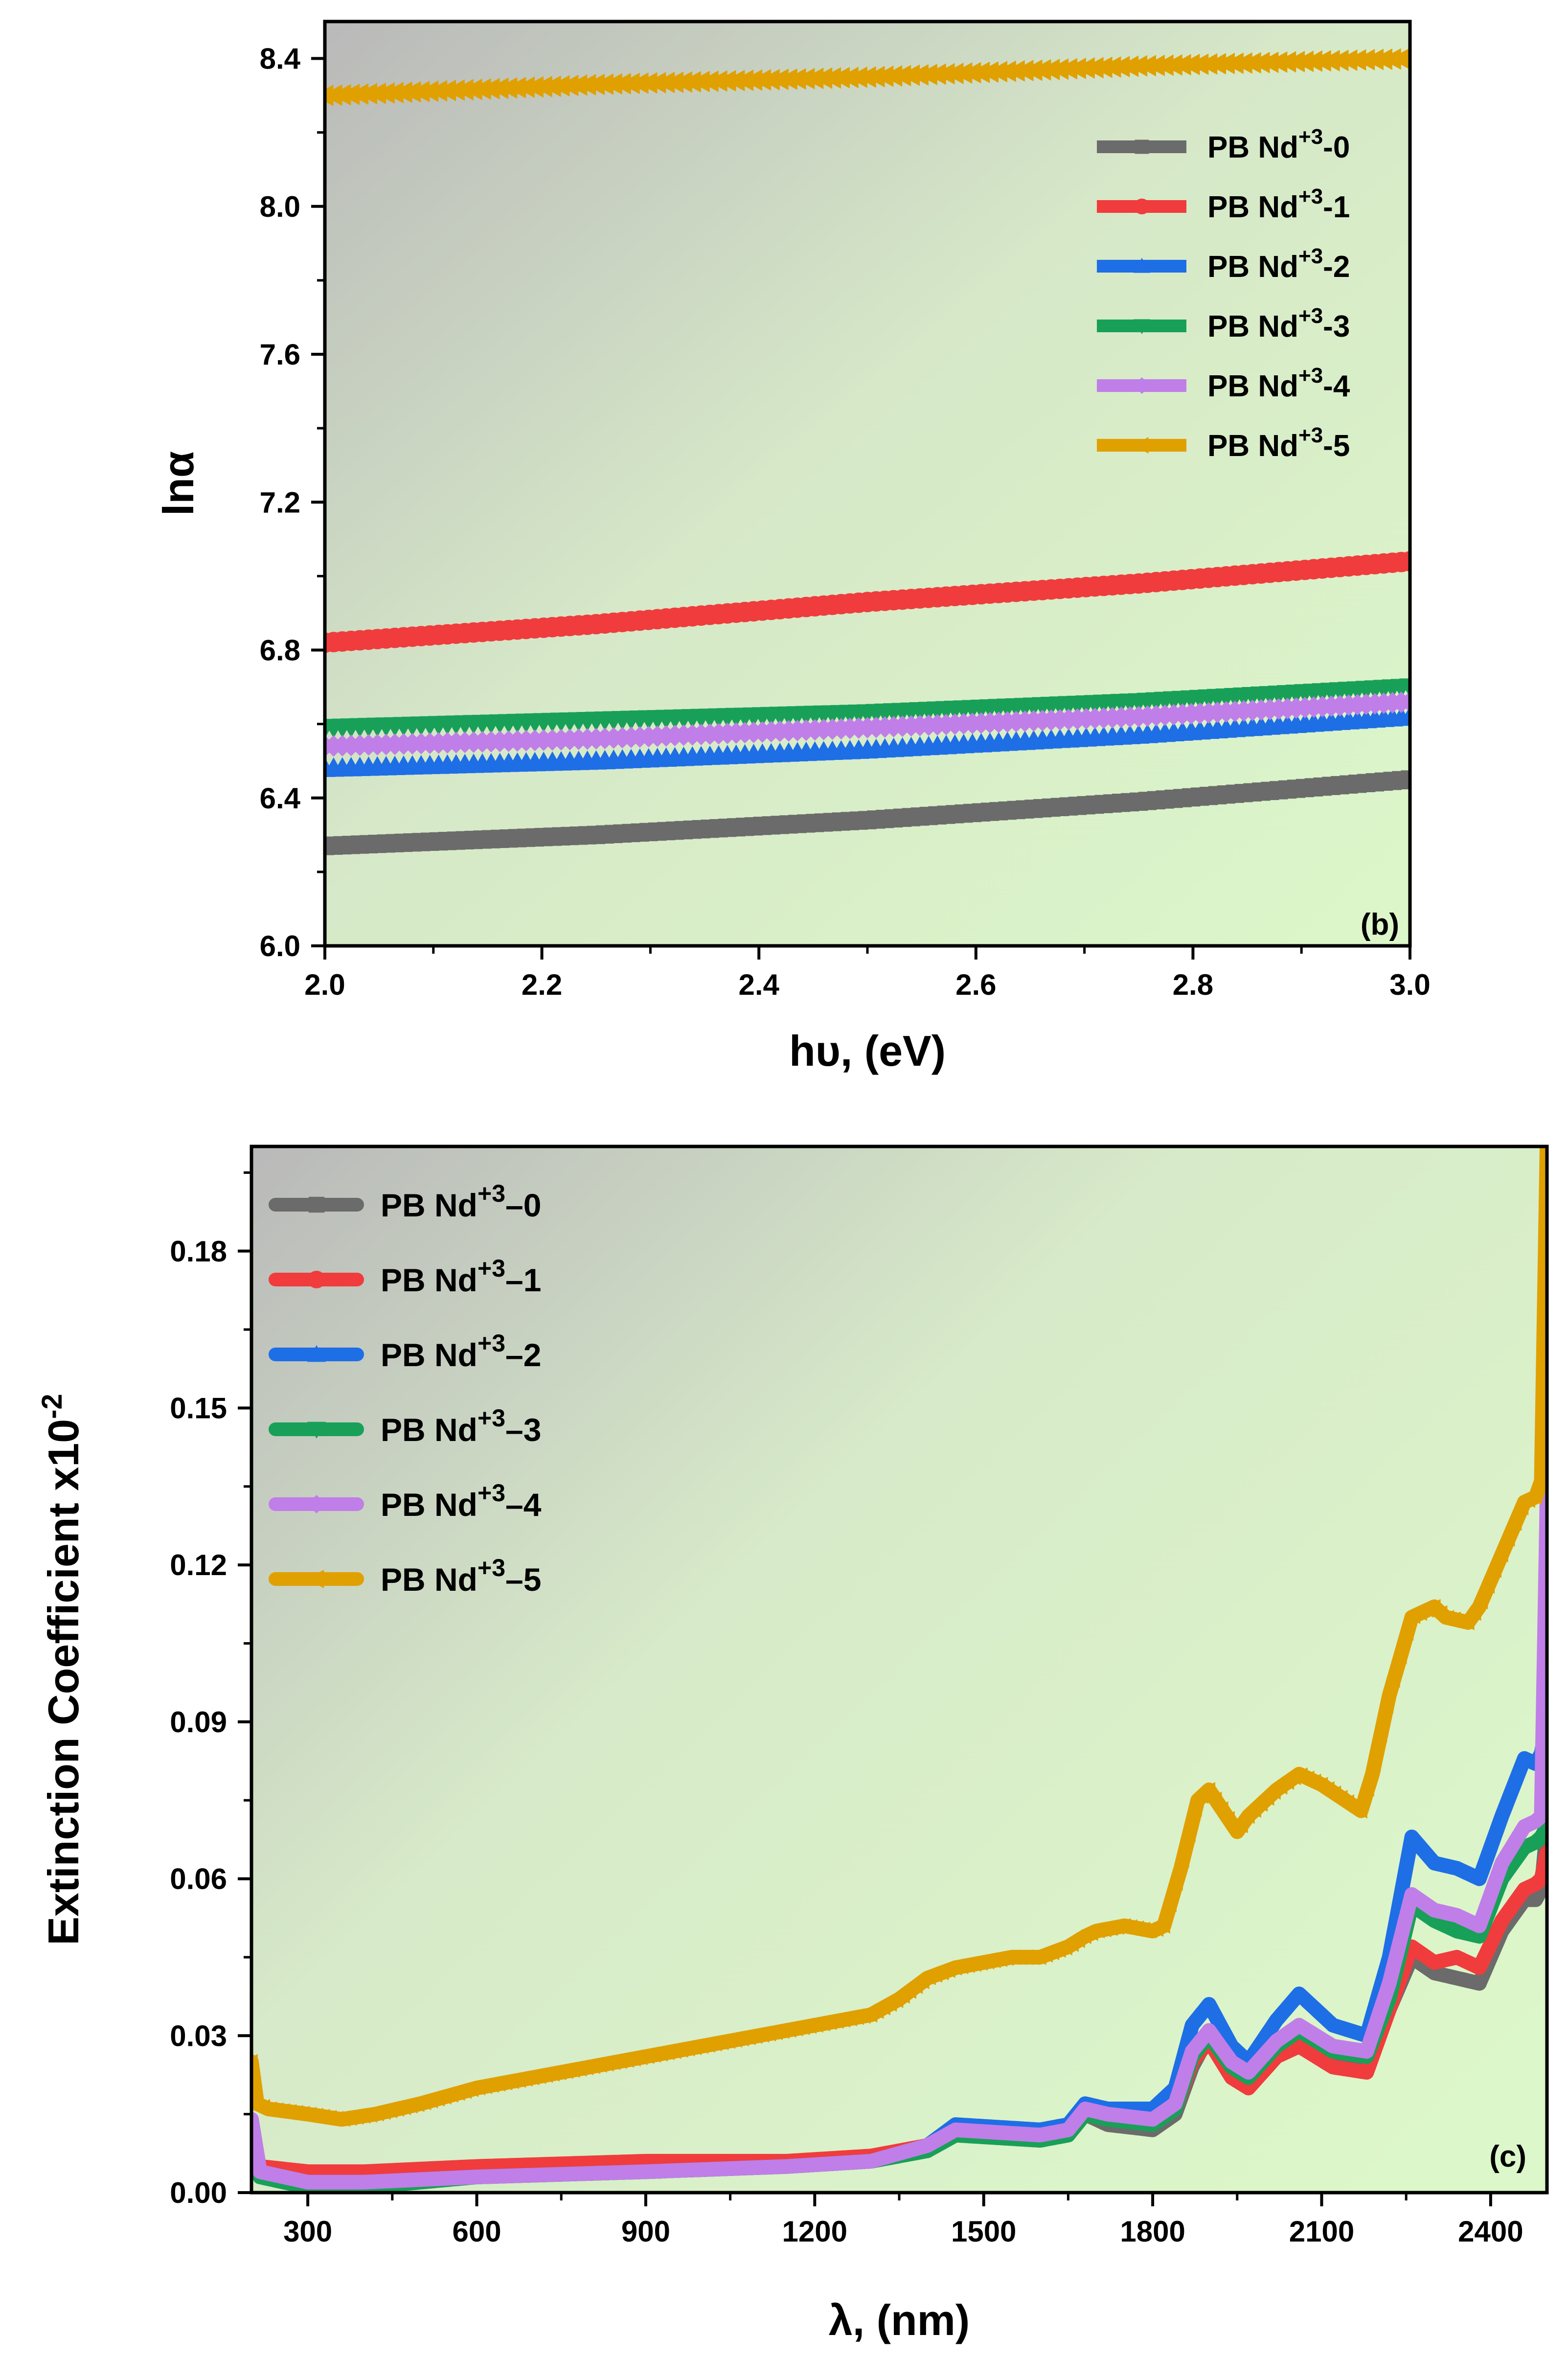  I want to click on y-tick-label: 0.09, so click(199, 1722).